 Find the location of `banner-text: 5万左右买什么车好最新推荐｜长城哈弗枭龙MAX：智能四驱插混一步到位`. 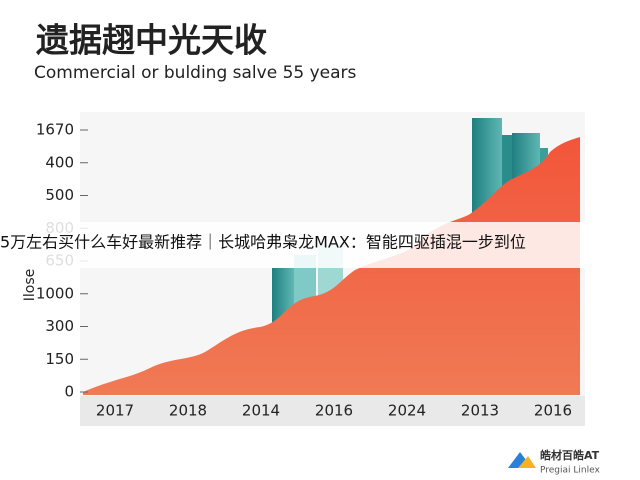

banner-text: 5万左右买什么车好最新推荐｜长城哈弗枭龙MAX：智能四驱插混一步到位 is located at coordinates (263, 242).